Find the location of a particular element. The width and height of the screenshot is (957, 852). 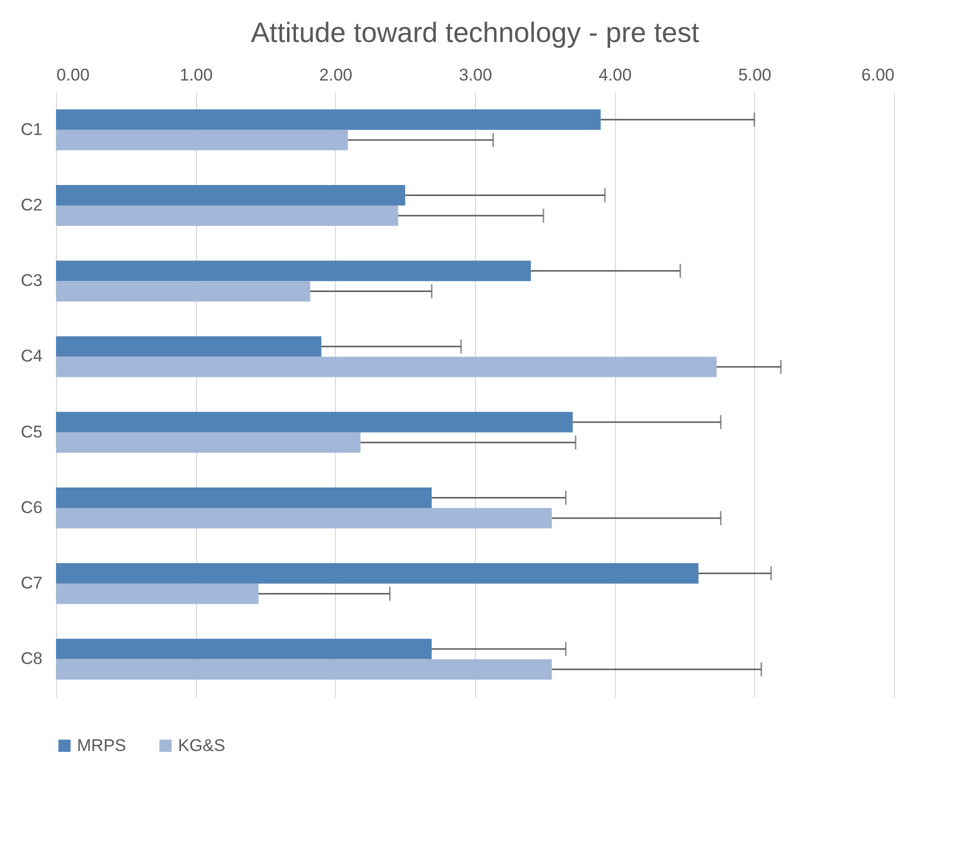

legend-label: KG&S is located at coordinates (202, 745).